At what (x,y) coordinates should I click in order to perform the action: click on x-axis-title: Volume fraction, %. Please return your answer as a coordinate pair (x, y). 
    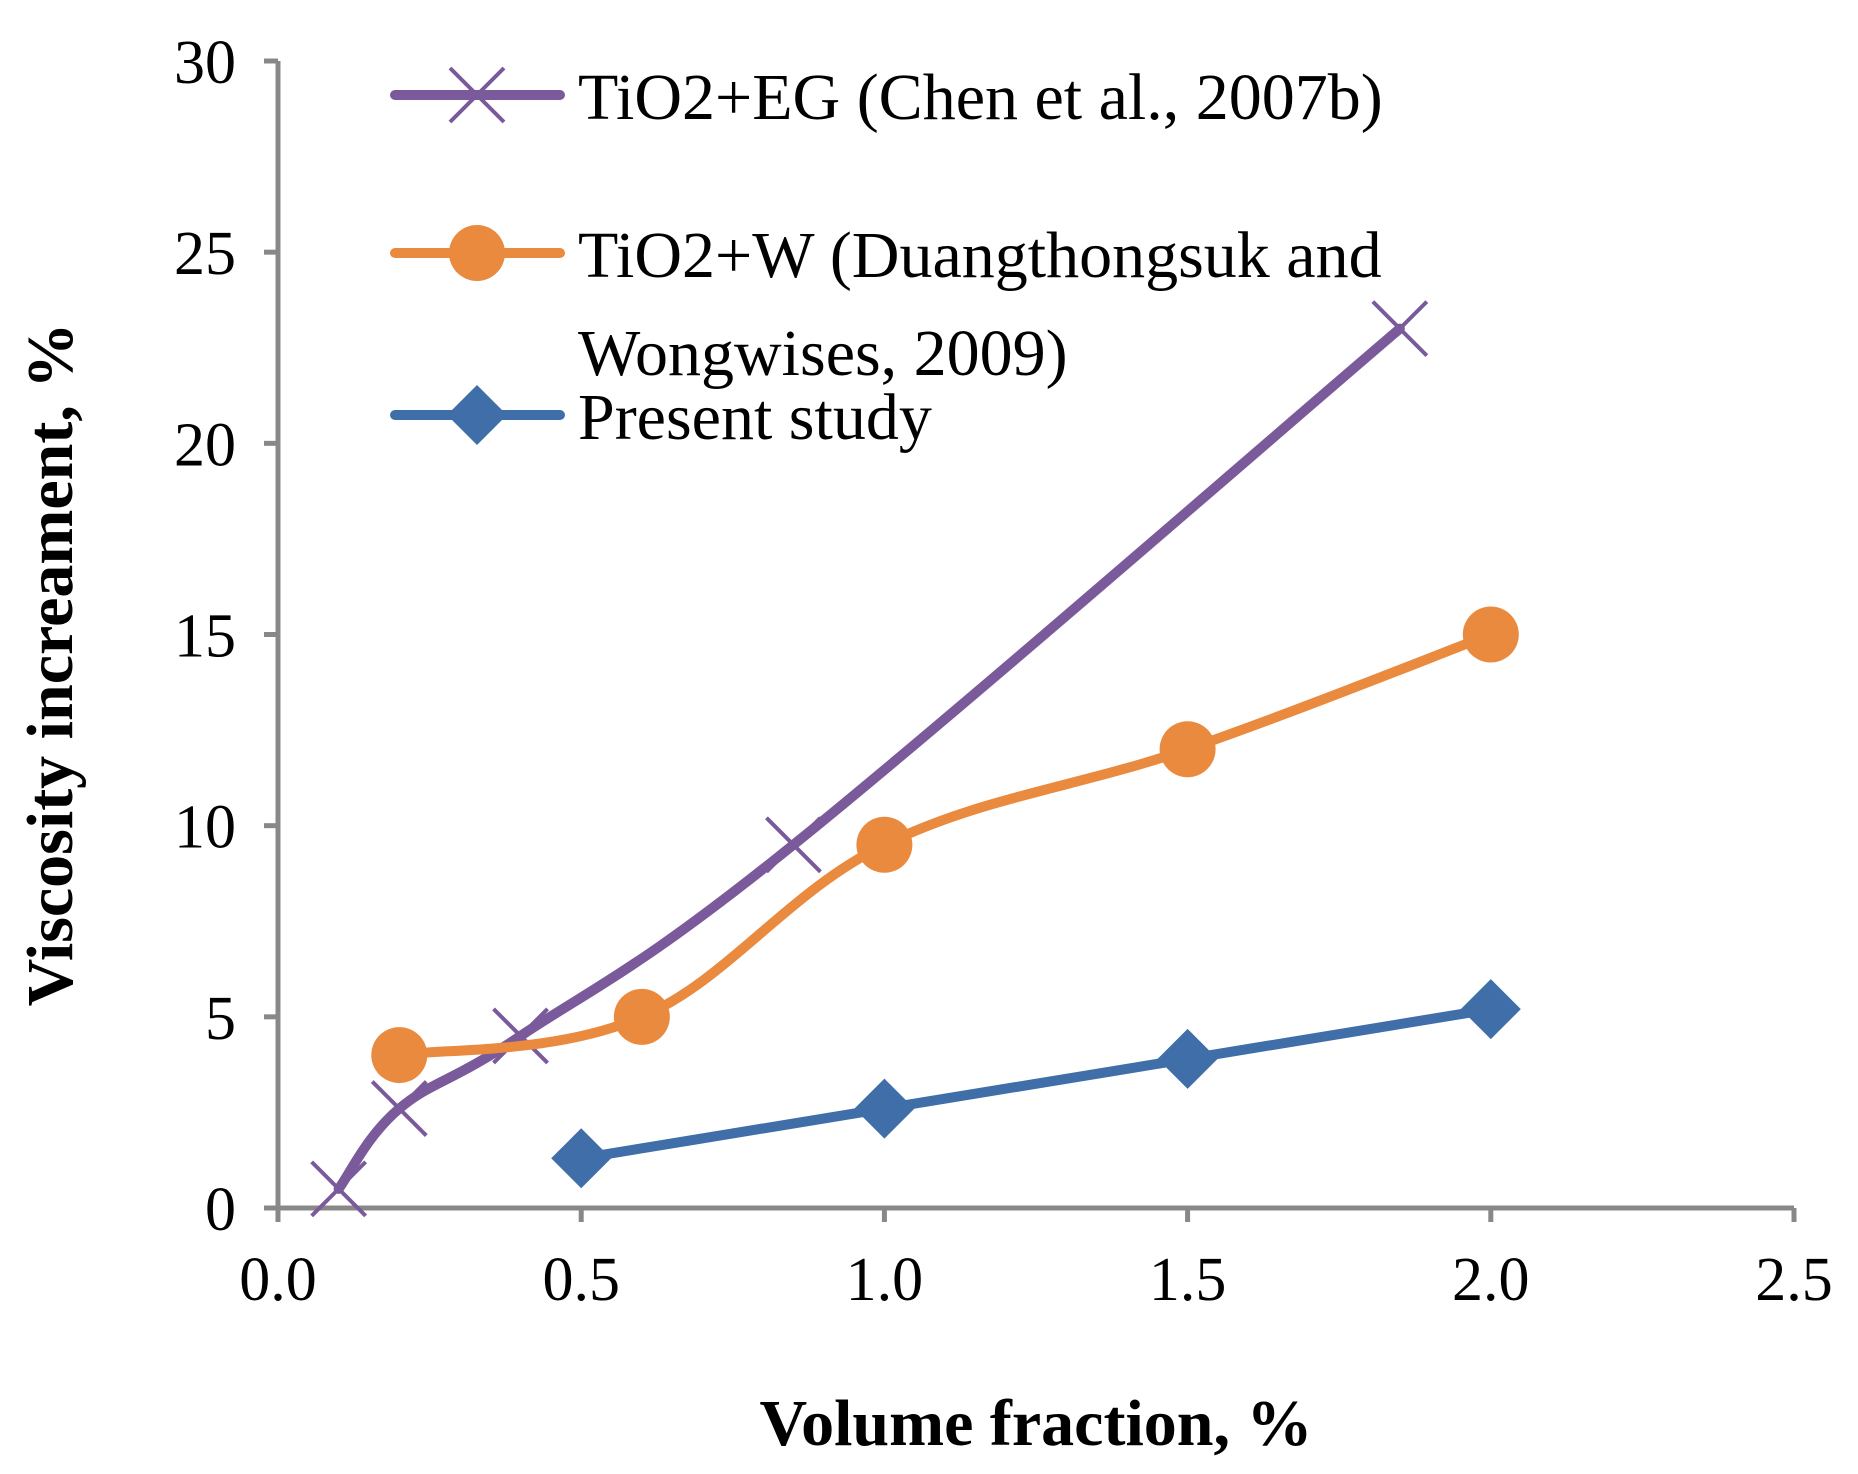
    Looking at the image, I should click on (1035, 1423).